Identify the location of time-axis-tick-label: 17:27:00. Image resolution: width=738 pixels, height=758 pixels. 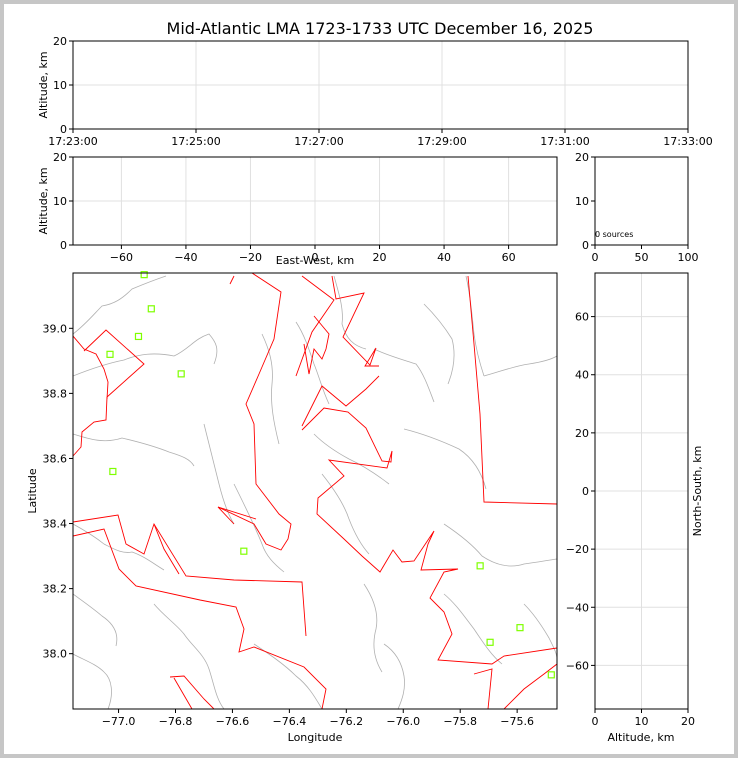
(318, 141).